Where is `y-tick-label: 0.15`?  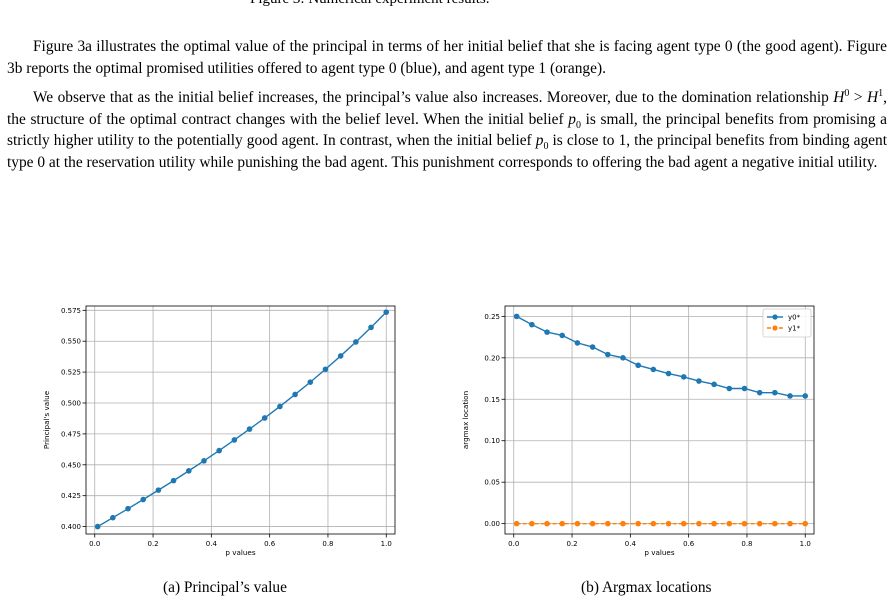 y-tick-label: 0.15 is located at coordinates (492, 400).